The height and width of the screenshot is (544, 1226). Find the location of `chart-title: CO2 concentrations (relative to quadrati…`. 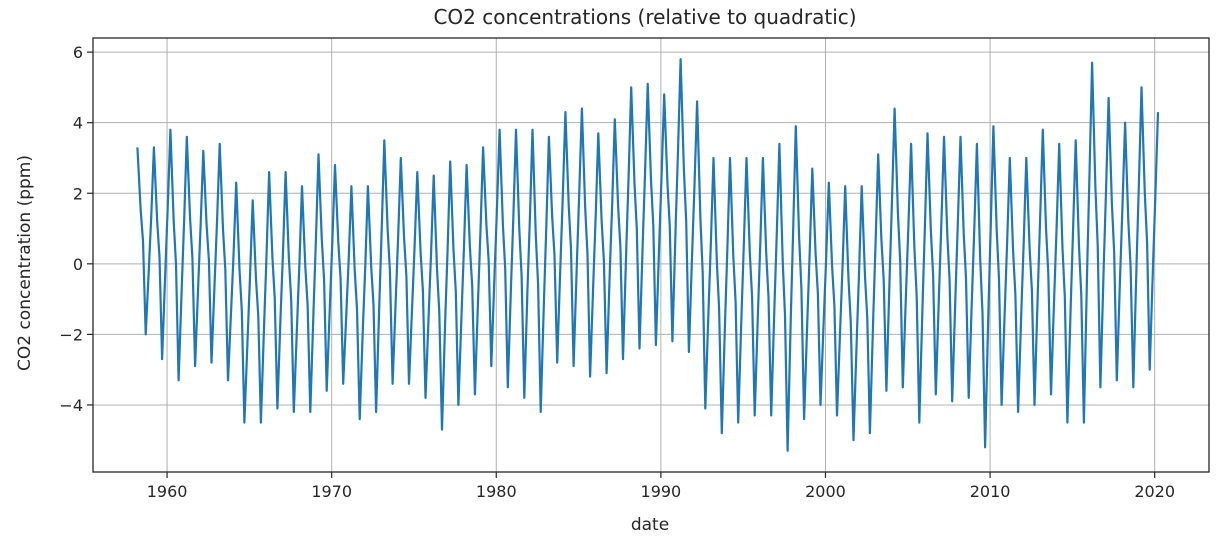

chart-title: CO2 concentrations (relative to quadrati… is located at coordinates (644, 17).